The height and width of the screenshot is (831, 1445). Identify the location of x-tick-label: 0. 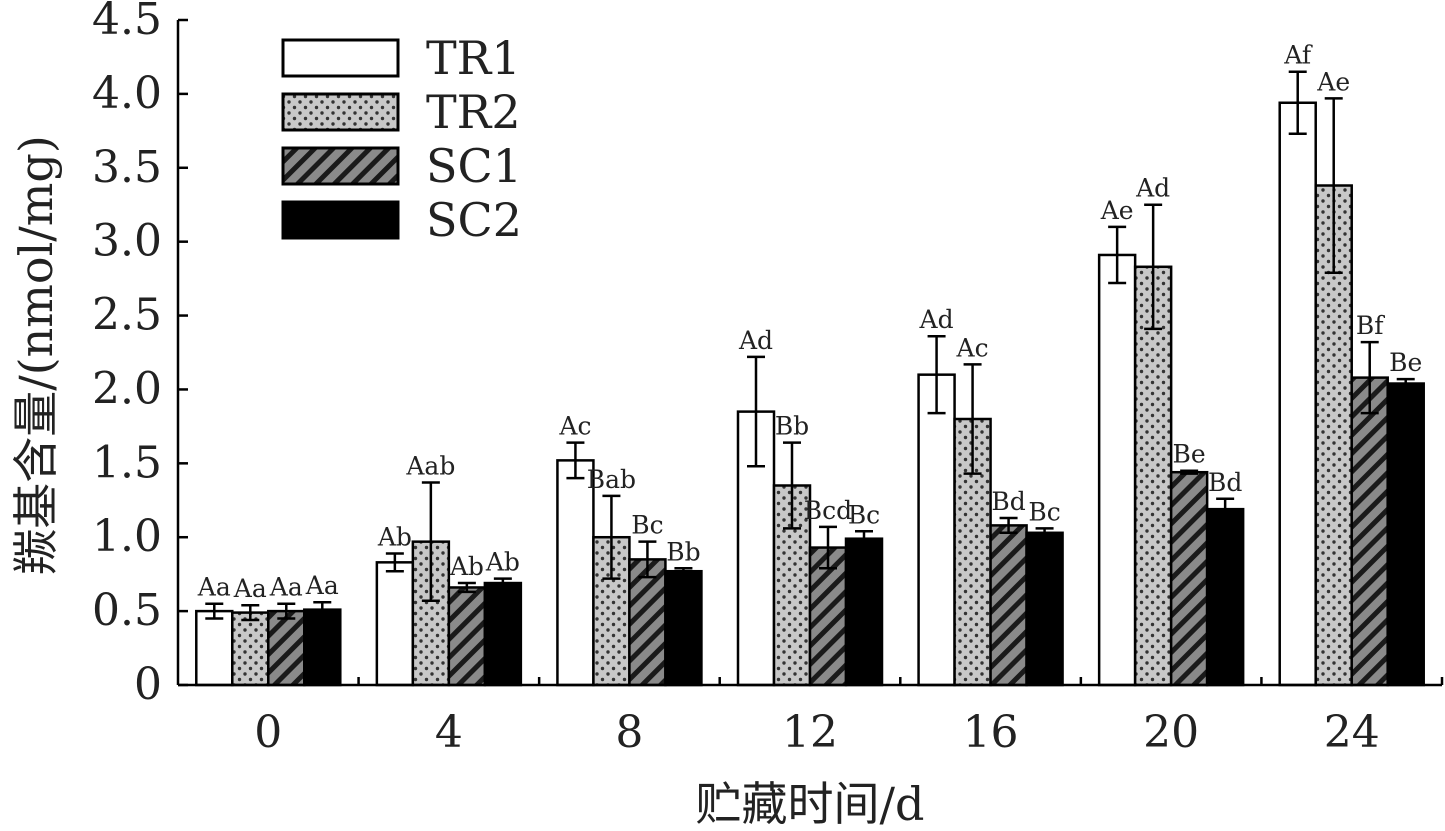
(268, 732).